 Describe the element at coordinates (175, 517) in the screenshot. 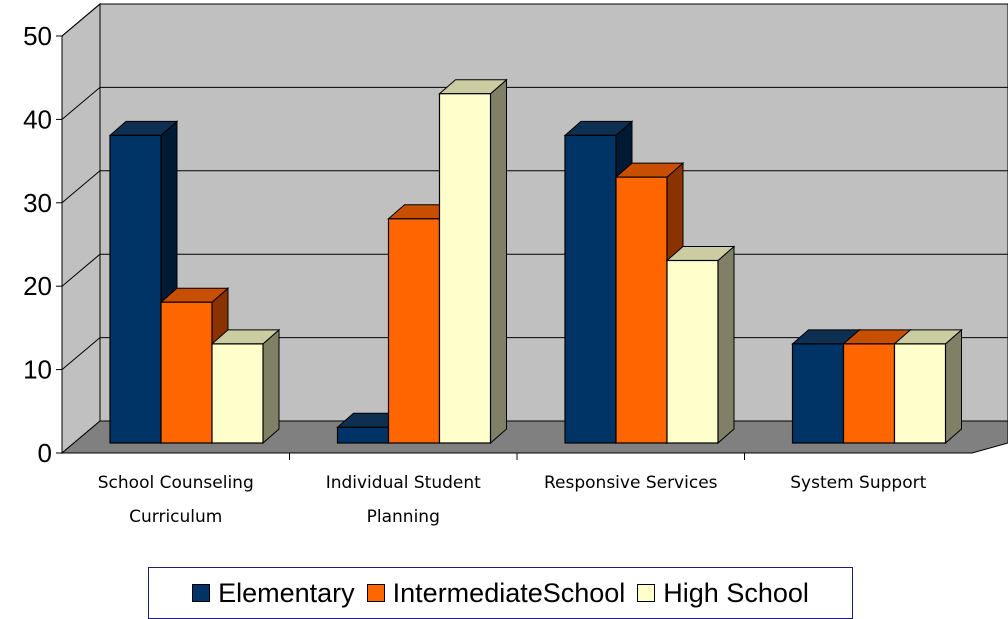

I see `x-tick-label: Curriculum` at that location.